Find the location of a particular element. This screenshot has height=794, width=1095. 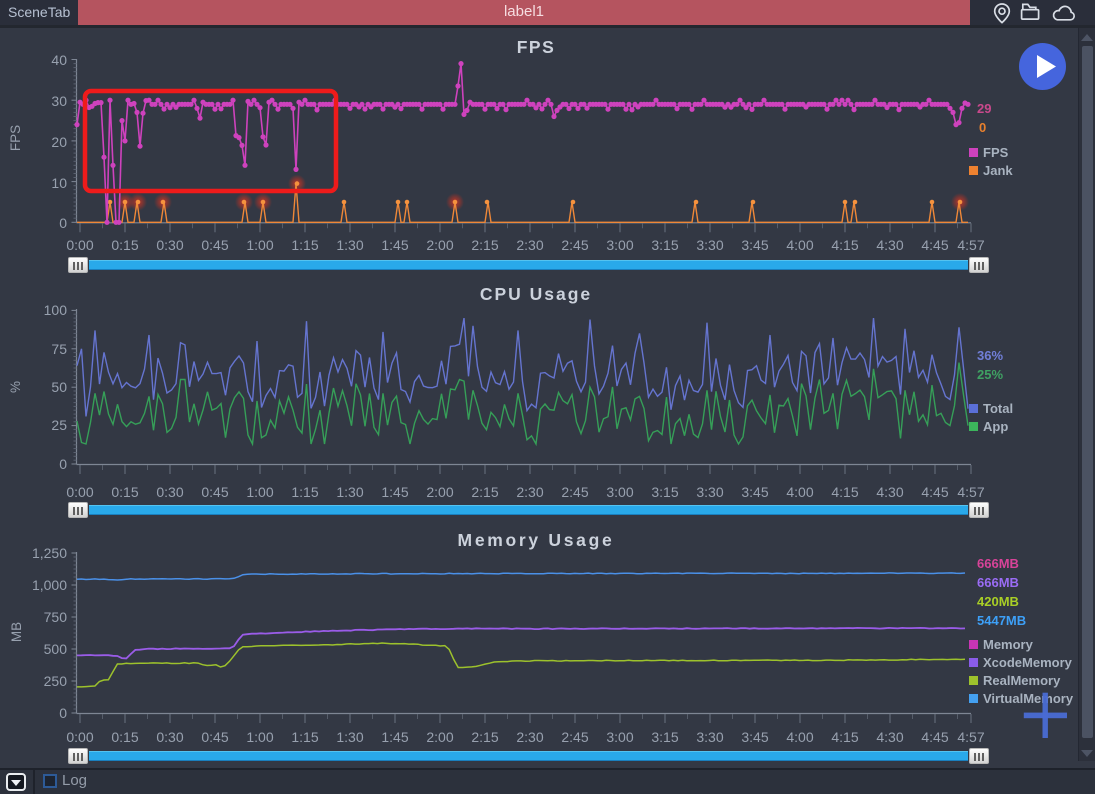

svg-text: 1,250 is located at coordinates (49, 553).